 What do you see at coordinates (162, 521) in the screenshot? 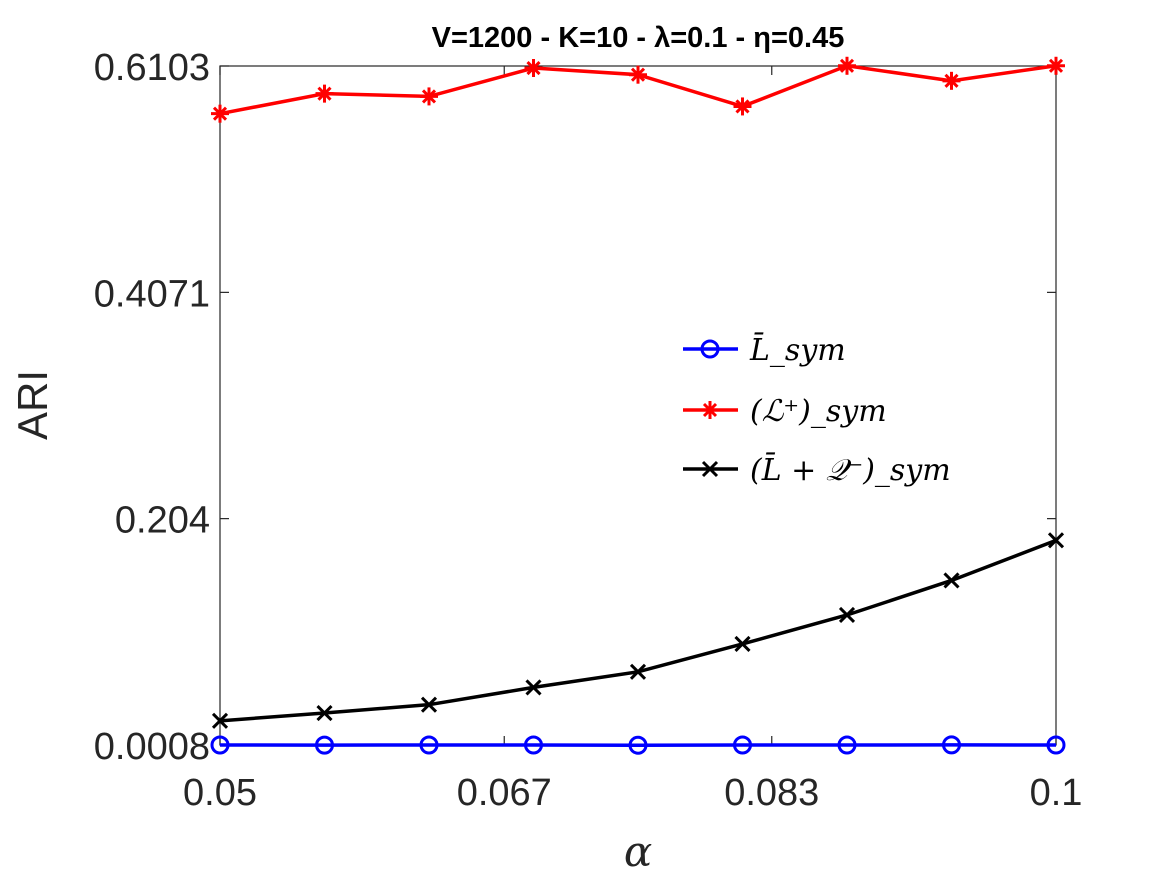
I see `y-tick-label: 0.204` at bounding box center [162, 521].